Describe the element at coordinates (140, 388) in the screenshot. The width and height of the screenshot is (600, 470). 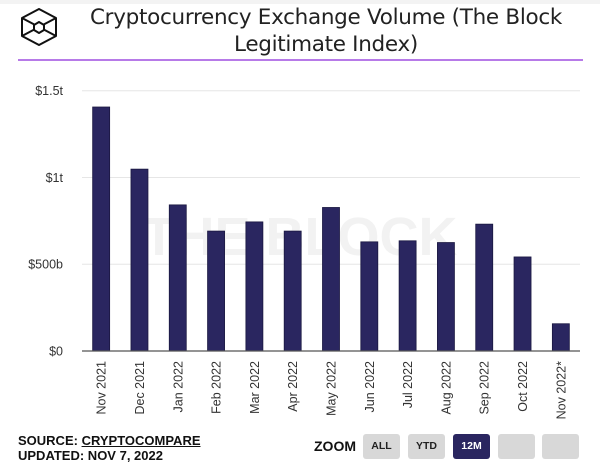
I see `x-tick-label: Dec 2021` at that location.